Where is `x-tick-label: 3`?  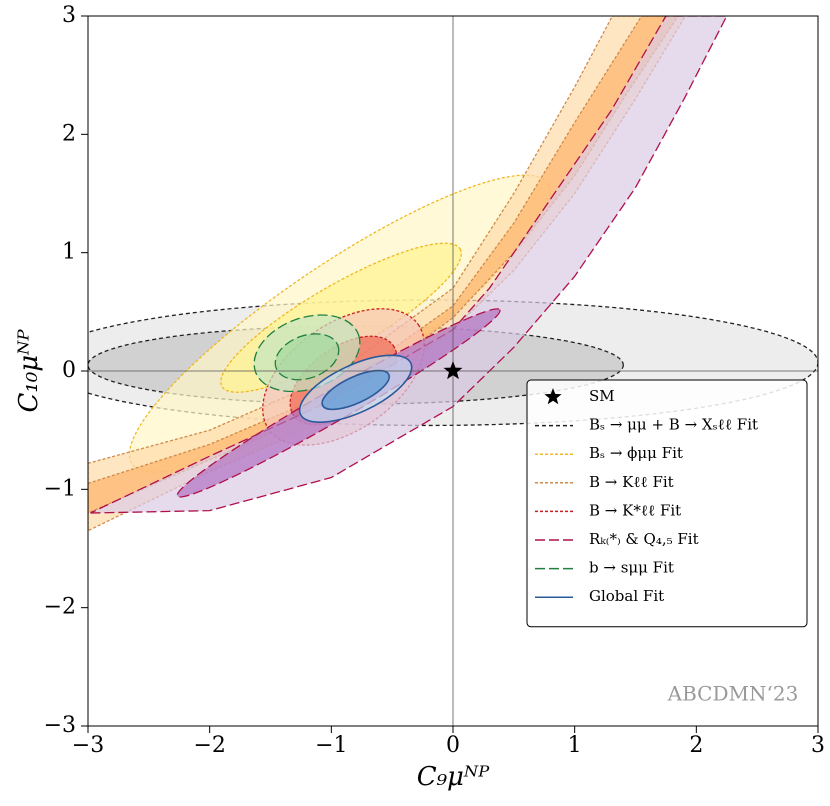
x-tick-label: 3 is located at coordinates (818, 745).